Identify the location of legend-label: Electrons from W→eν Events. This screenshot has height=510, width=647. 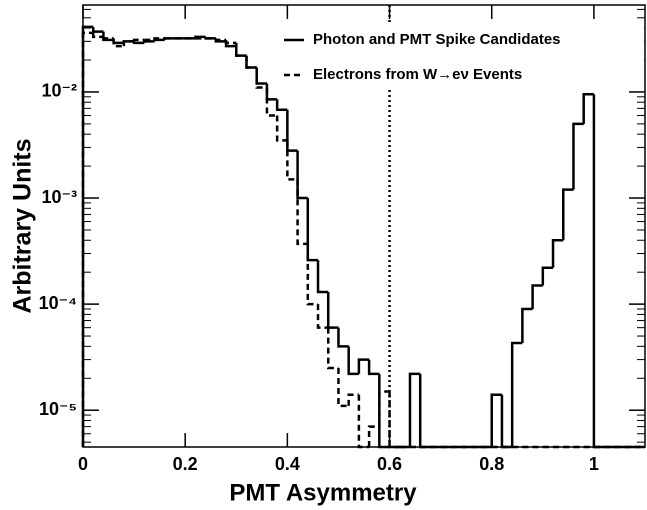
(417, 74).